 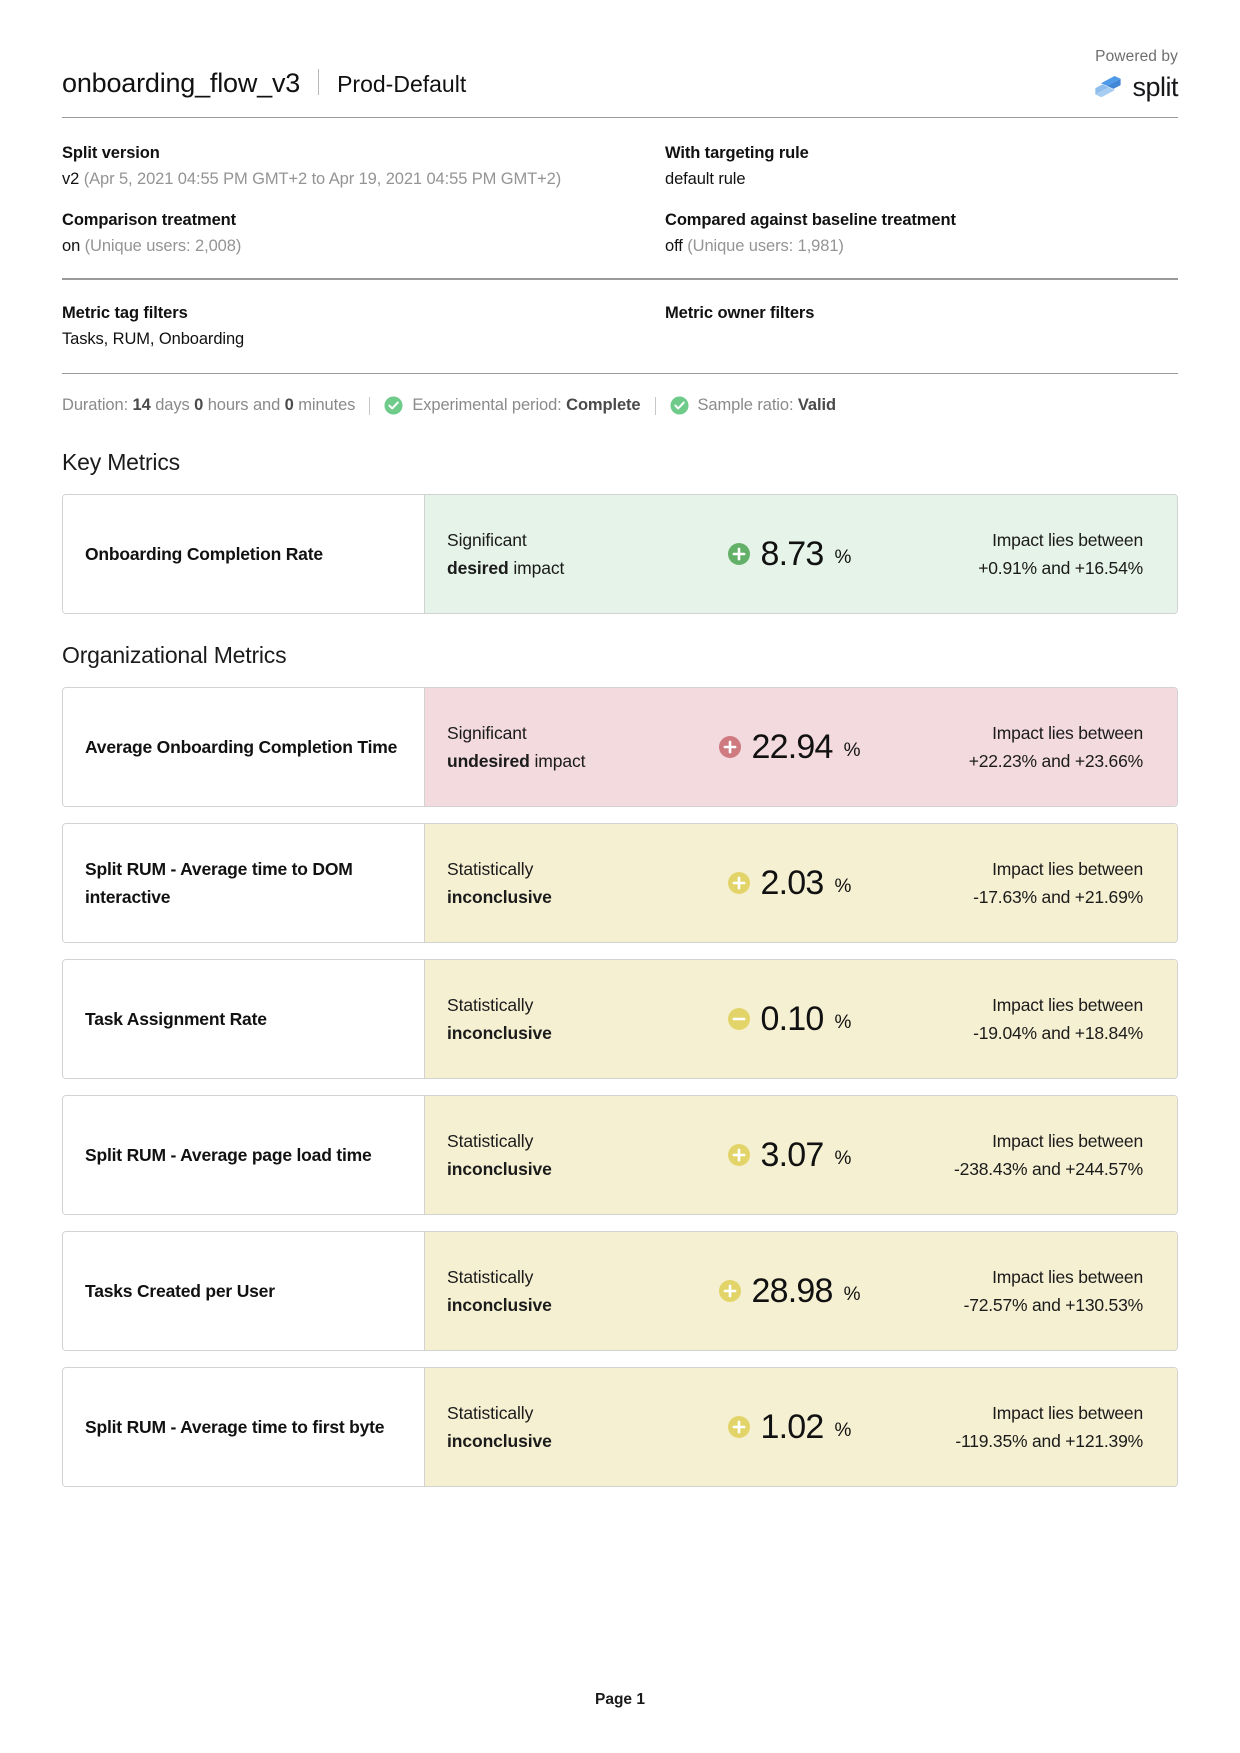 I want to click on interval-line-2: +22.23% and +23.66%, so click(x=1055, y=761).